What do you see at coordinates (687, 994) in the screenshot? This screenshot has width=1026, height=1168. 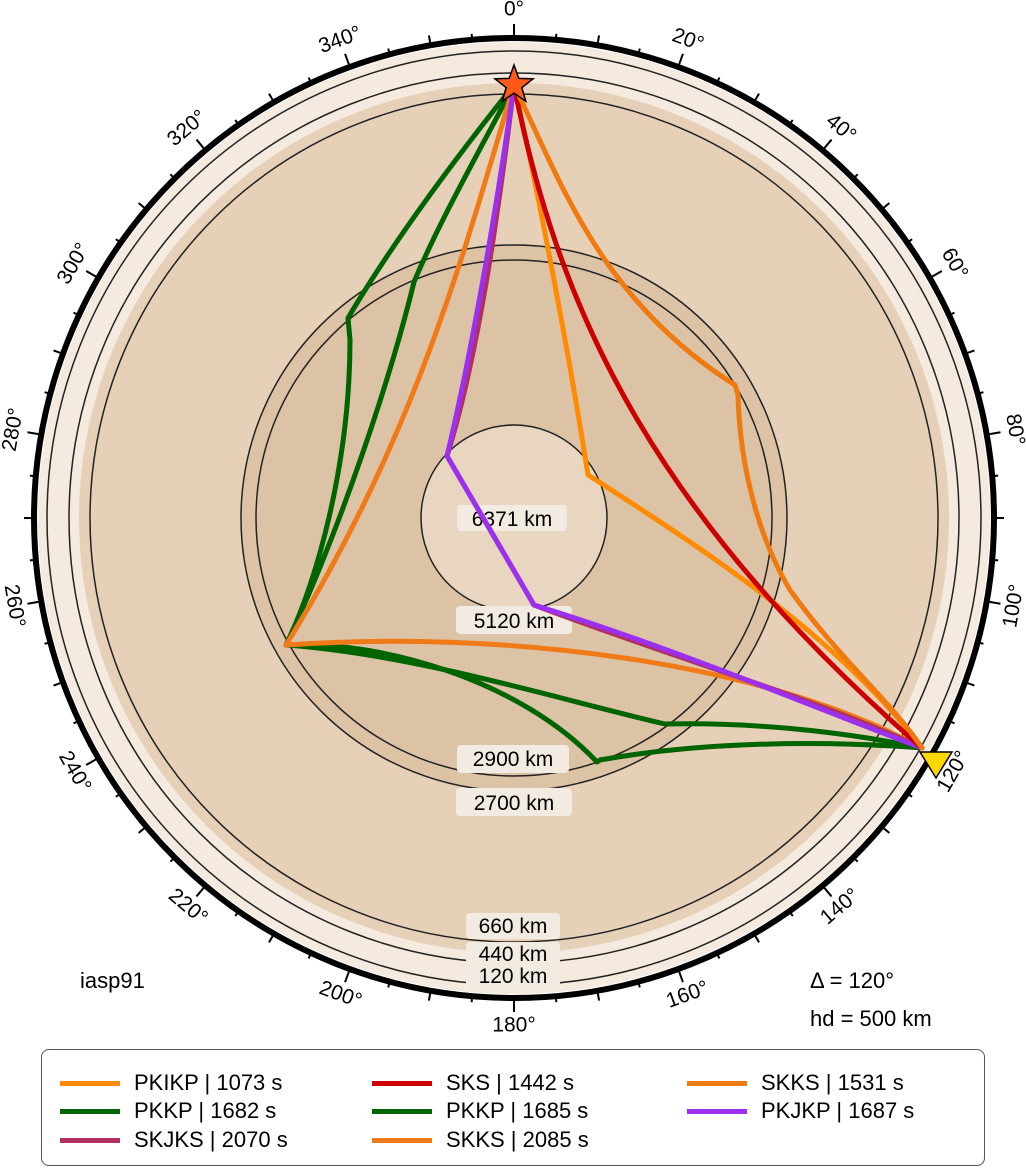 I see `angle-label: 160°` at bounding box center [687, 994].